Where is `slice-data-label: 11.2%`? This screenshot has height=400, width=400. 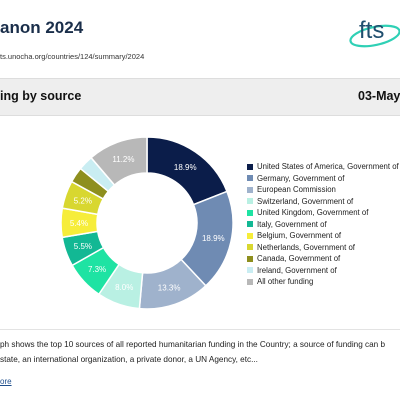
slice-data-label: 11.2% is located at coordinates (123, 159).